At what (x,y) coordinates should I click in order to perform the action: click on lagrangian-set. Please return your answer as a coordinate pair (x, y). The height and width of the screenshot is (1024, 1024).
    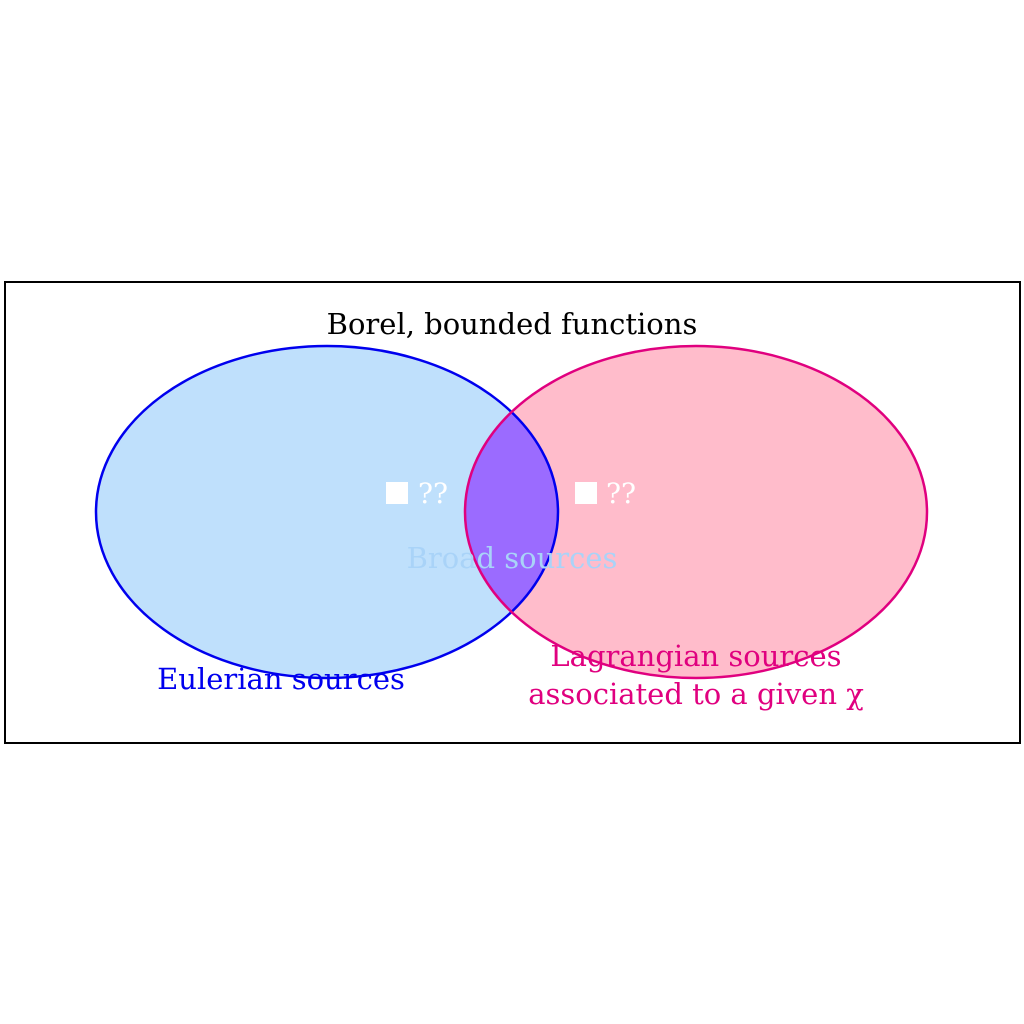
    Looking at the image, I should click on (696, 512).